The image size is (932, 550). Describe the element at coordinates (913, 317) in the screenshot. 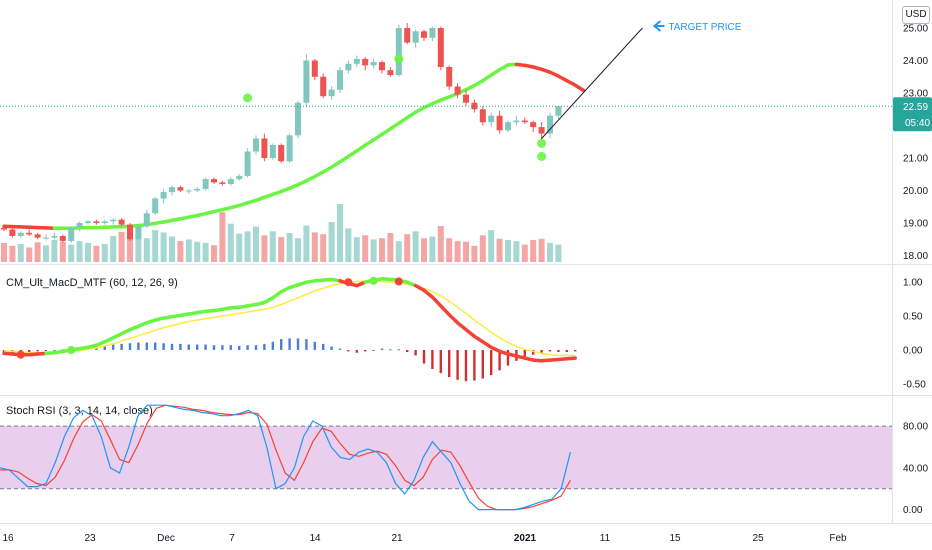

I see `price-axis-tick: 0.50` at that location.